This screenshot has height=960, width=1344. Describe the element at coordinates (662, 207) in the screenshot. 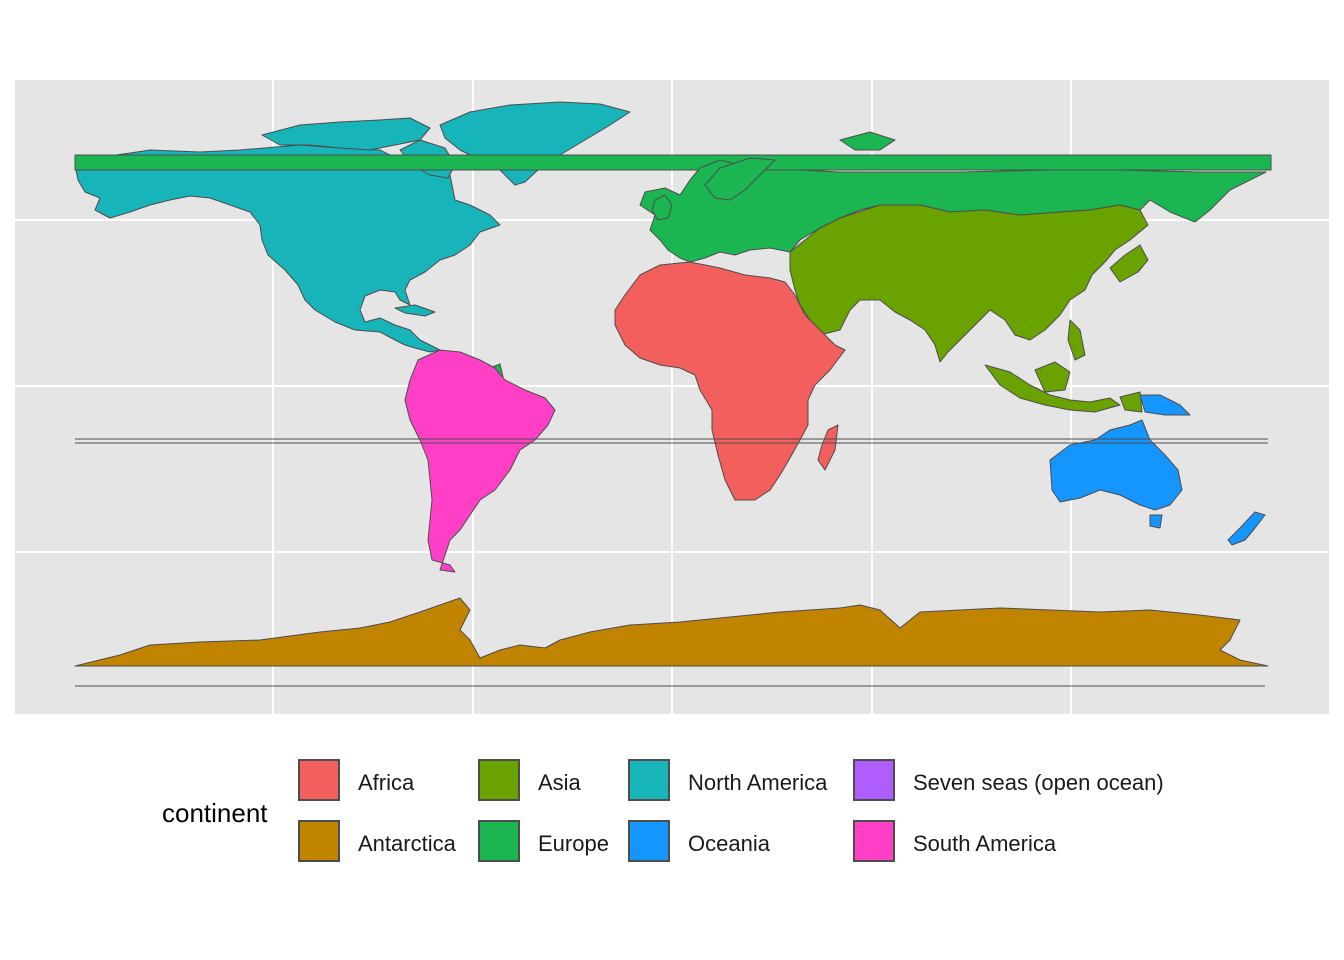

I see `uk` at that location.